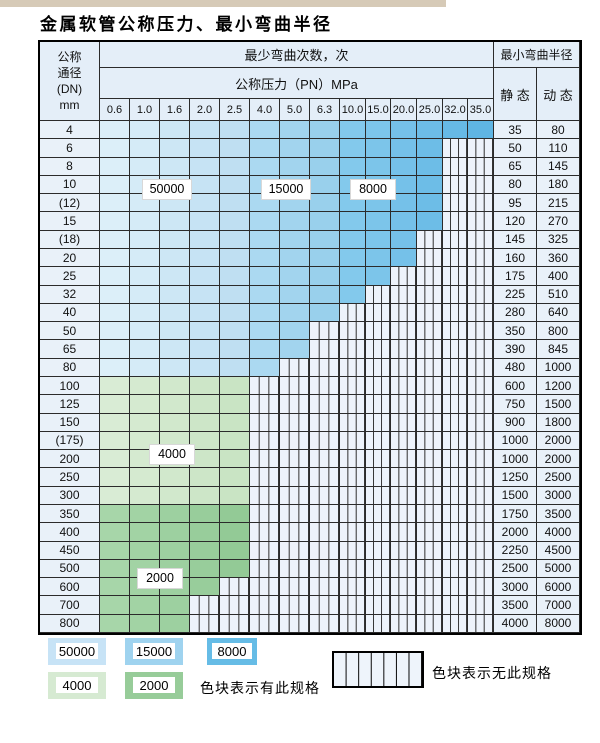 The height and width of the screenshot is (743, 600). What do you see at coordinates (558, 422) in the screenshot?
I see `dynamic-value-cell: 1800` at bounding box center [558, 422].